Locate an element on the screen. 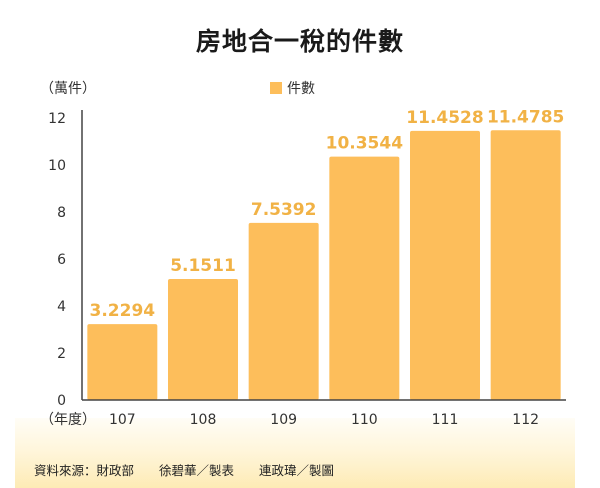 The width and height of the screenshot is (600, 488). bar-value-label: 10.3544 is located at coordinates (365, 144).